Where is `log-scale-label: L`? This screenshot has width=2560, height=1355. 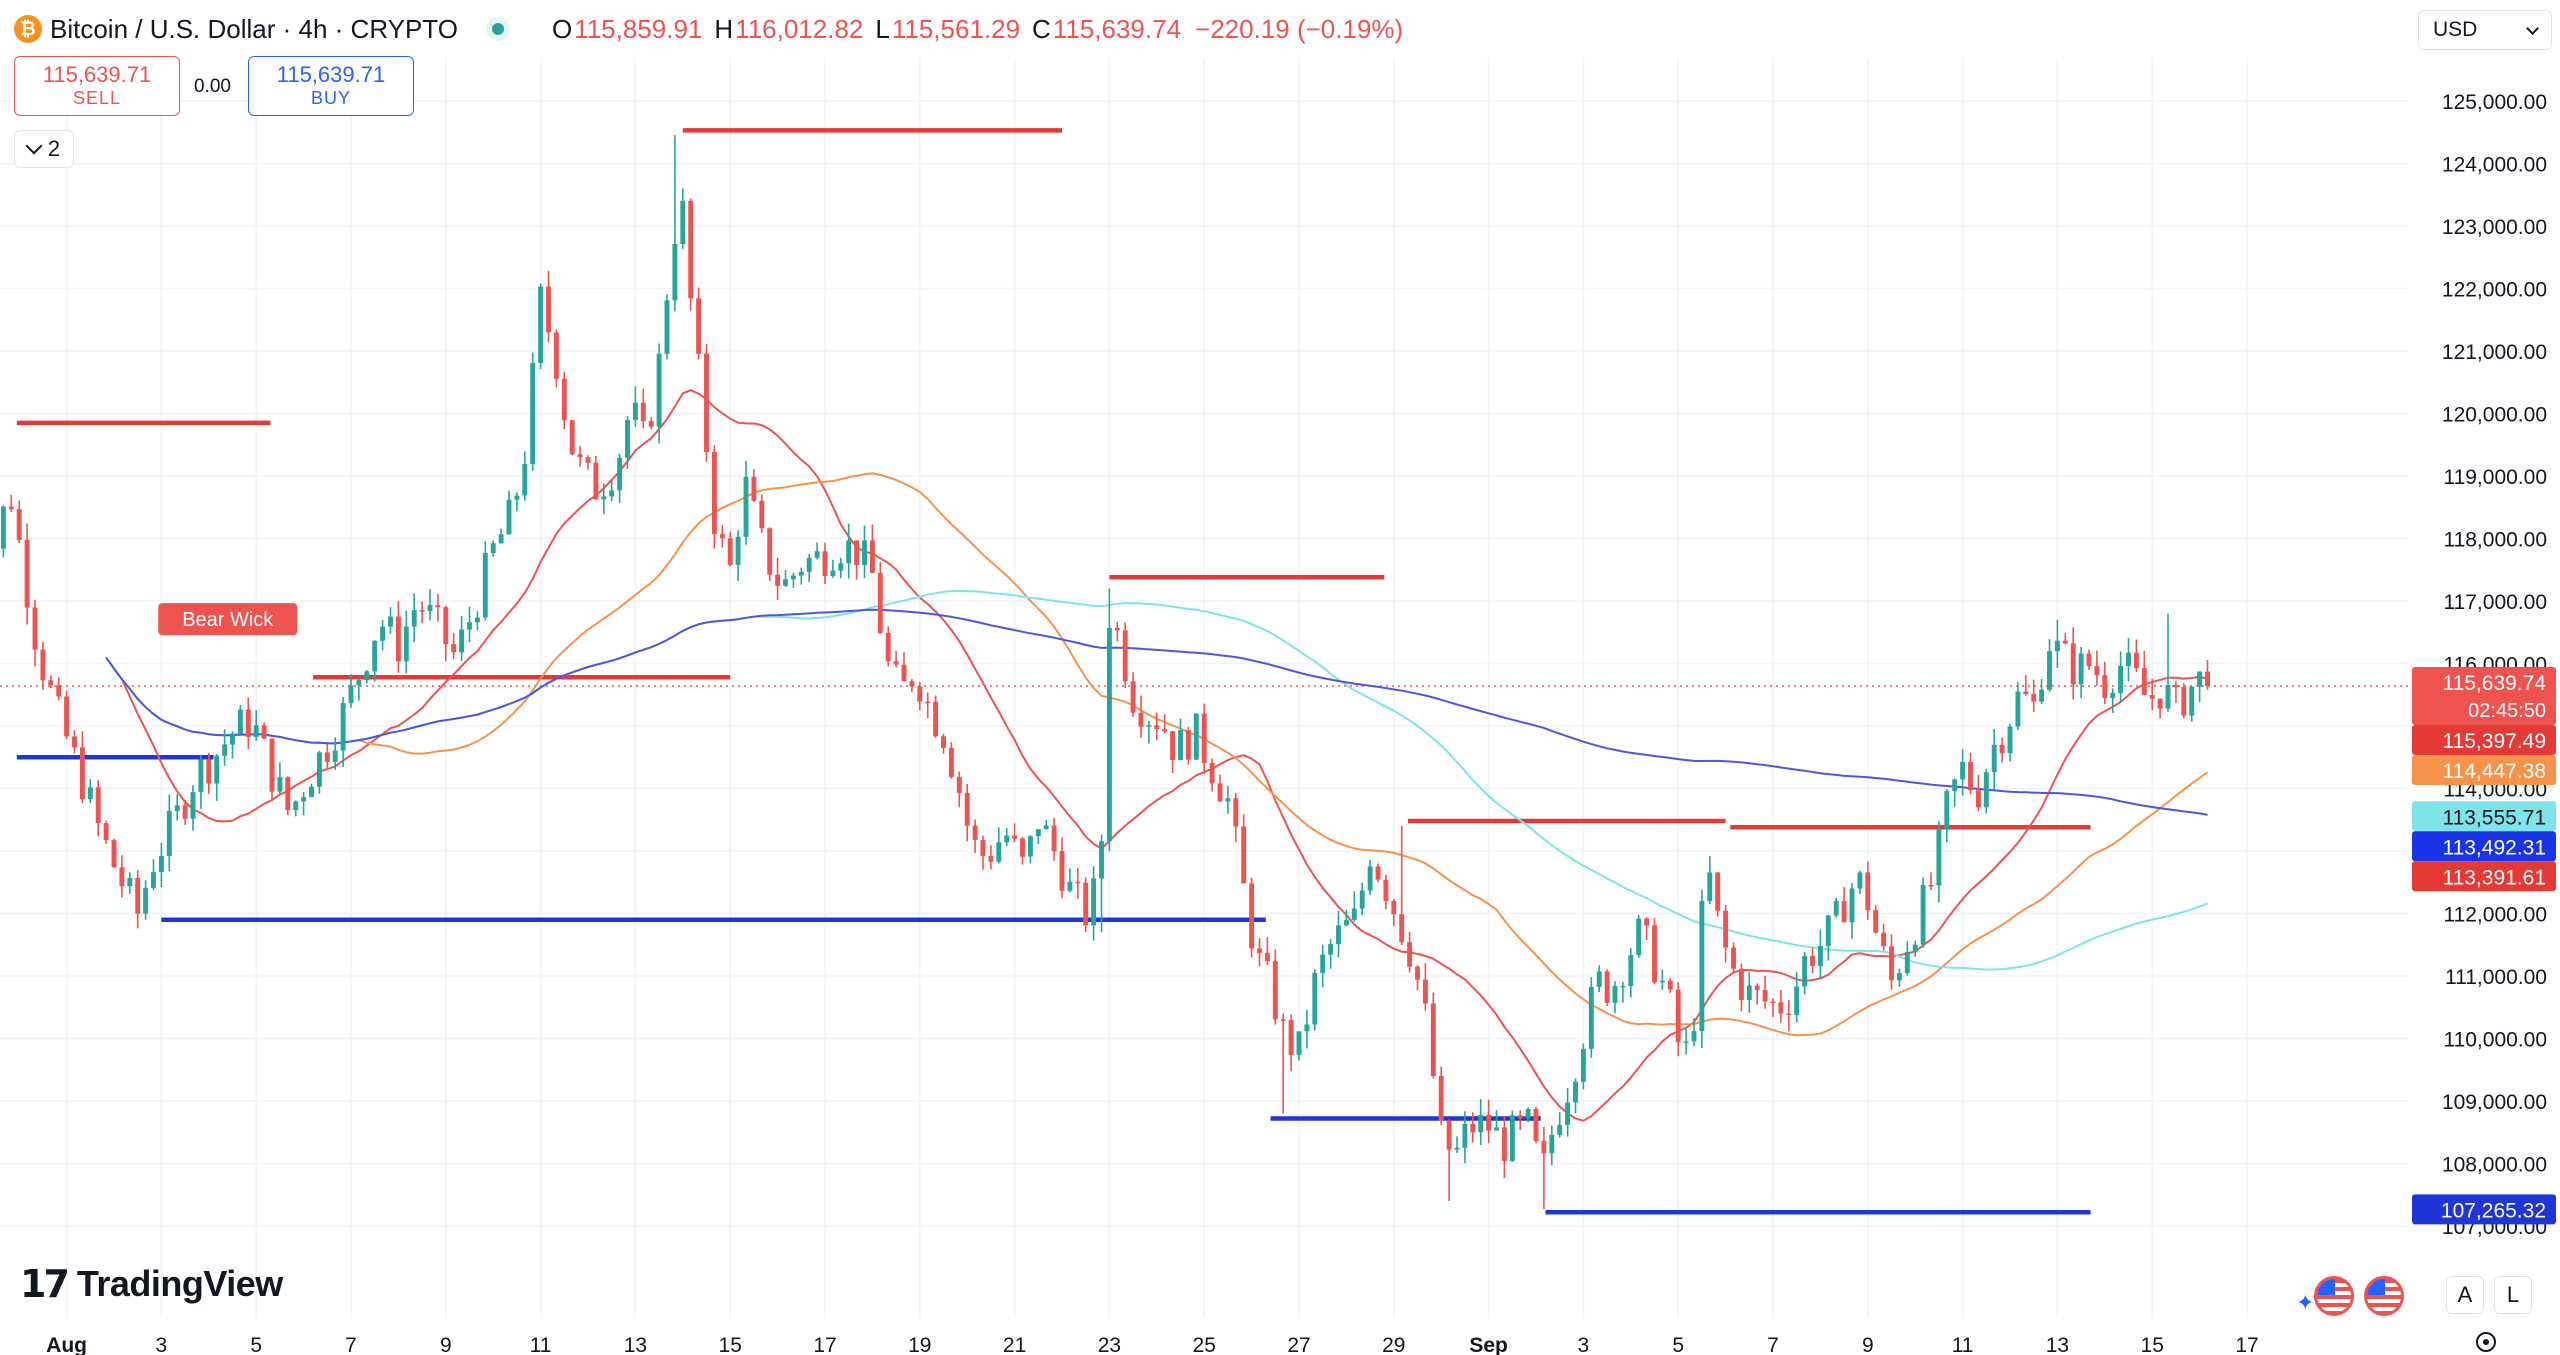 log-scale-label: L is located at coordinates (2513, 1294).